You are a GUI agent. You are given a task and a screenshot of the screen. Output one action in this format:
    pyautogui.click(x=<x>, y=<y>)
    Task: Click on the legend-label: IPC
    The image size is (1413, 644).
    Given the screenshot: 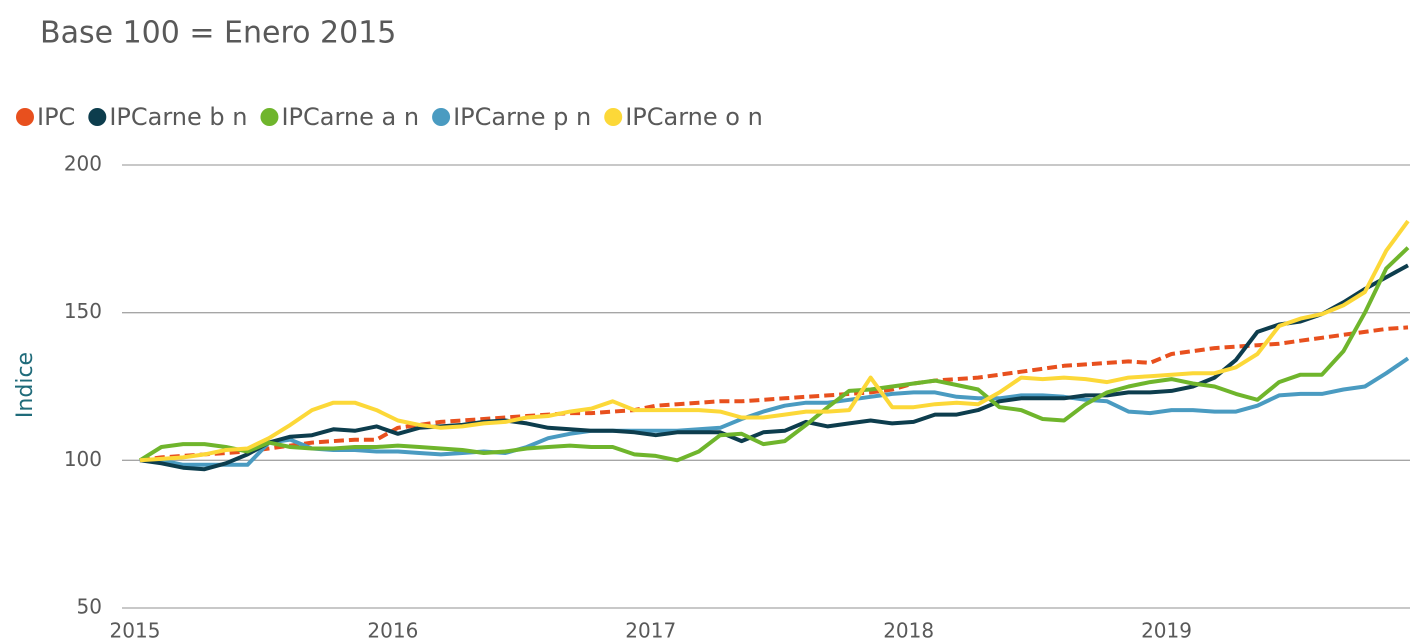 What is the action you would take?
    pyautogui.click(x=56, y=117)
    